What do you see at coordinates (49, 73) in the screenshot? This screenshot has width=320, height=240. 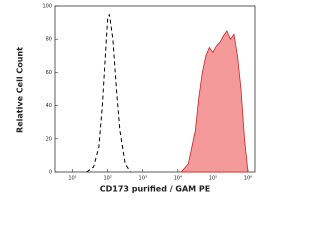 I see `y-tick-label: 60` at bounding box center [49, 73].